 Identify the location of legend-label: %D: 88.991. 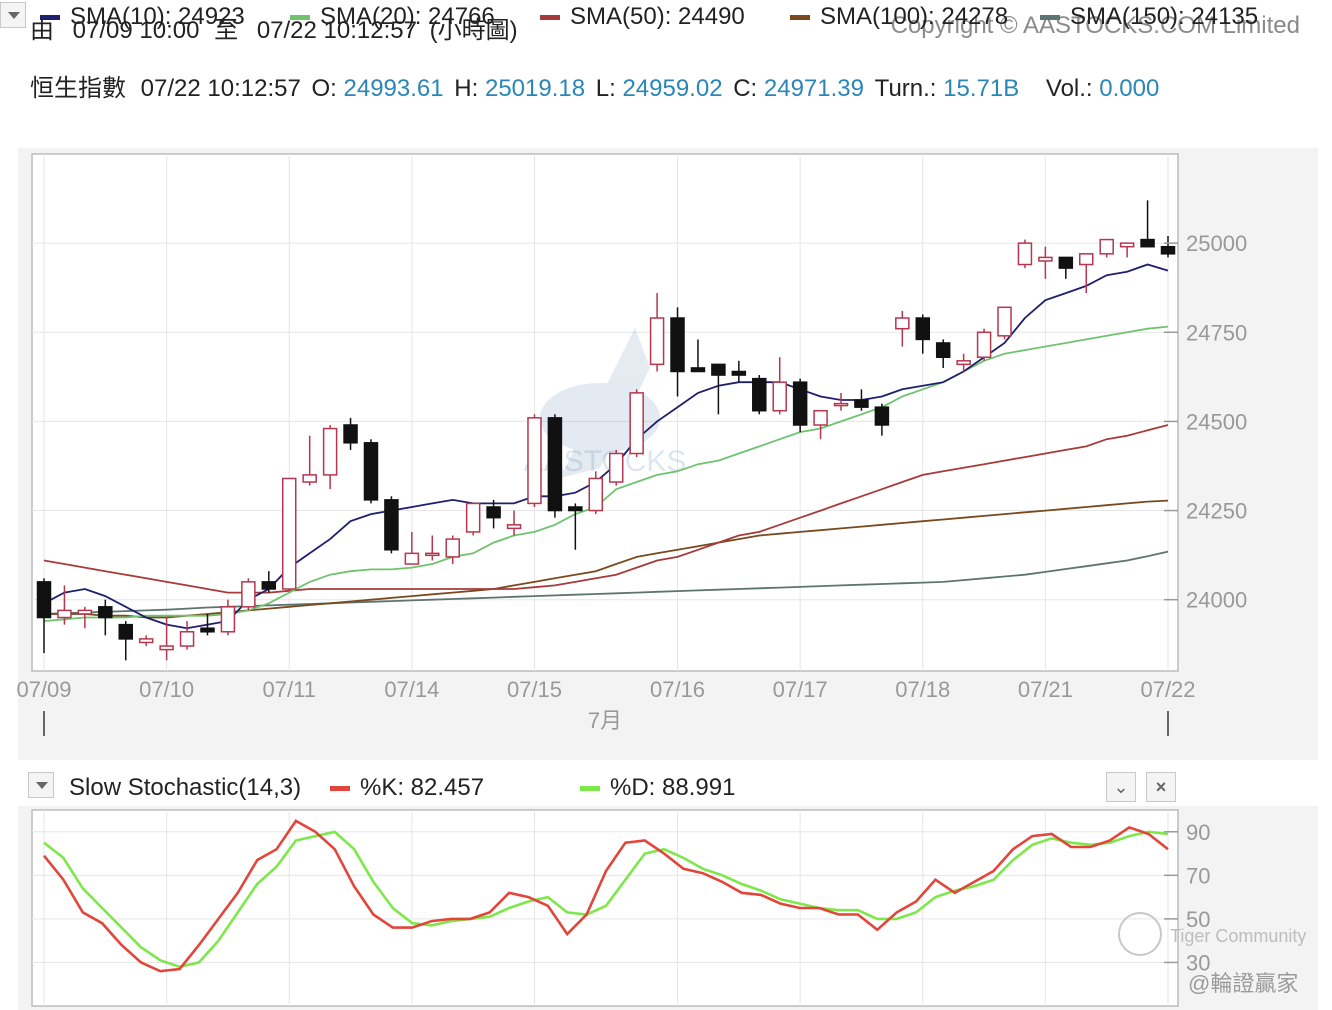
(673, 787).